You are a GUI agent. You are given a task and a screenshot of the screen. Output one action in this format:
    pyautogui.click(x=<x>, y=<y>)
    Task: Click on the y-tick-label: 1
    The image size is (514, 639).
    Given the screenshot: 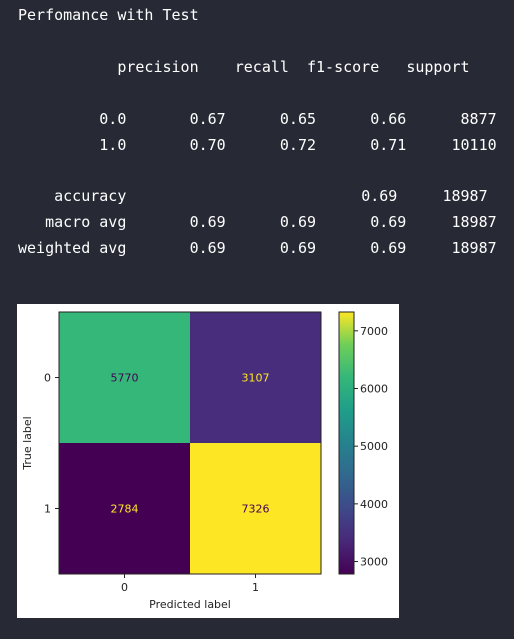 What is the action you would take?
    pyautogui.click(x=47, y=509)
    